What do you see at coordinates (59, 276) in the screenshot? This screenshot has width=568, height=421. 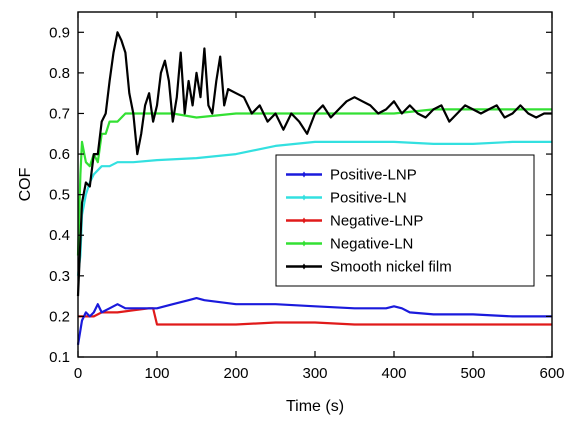 I see `y-tick-label: 0.3` at bounding box center [59, 276].